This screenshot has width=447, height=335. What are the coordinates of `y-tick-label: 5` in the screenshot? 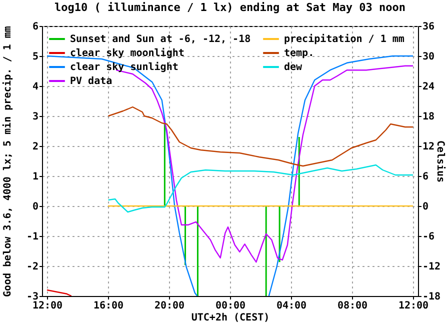 It's located at (35, 57).